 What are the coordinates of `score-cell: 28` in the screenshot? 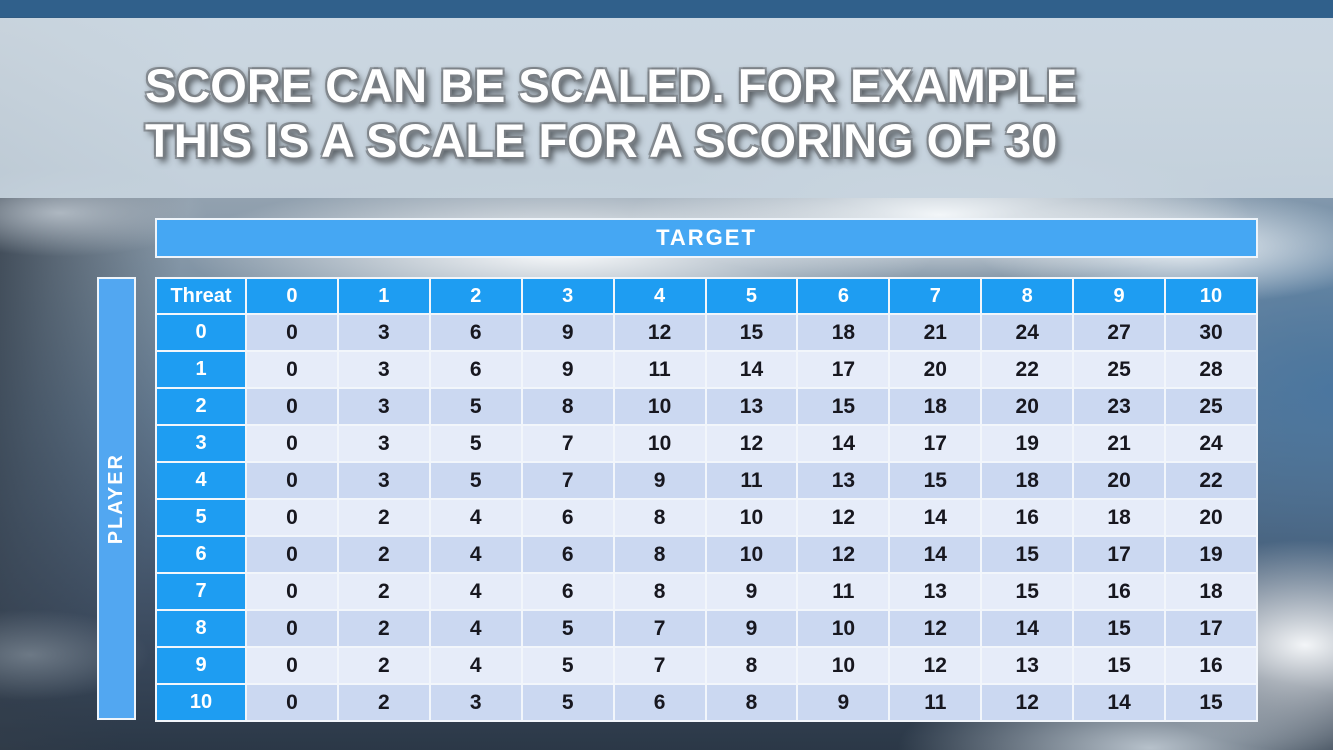 It's located at (1211, 369).